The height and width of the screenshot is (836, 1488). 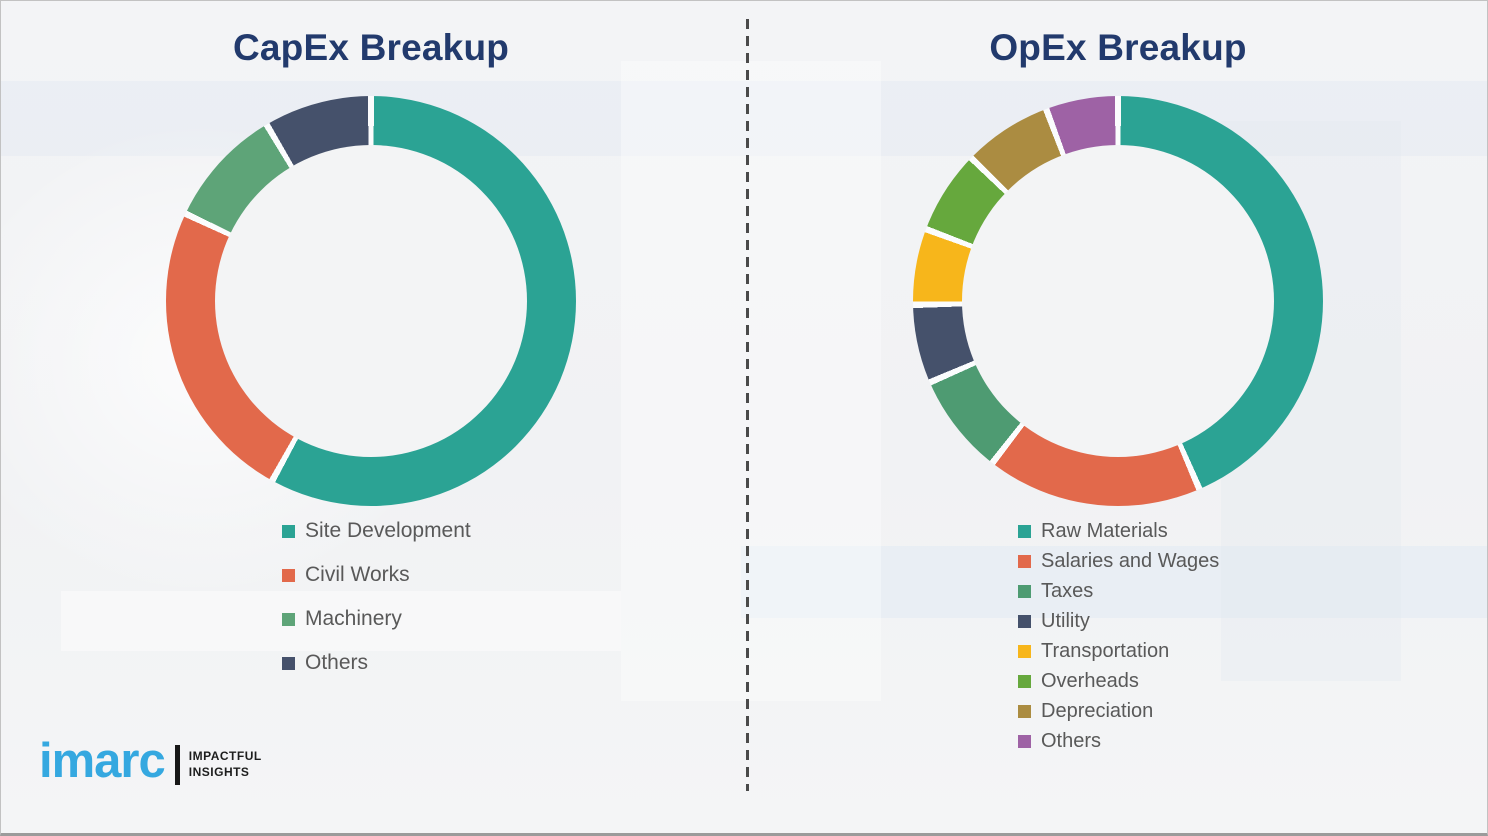 I want to click on legend-label: Utility, so click(x=1065, y=620).